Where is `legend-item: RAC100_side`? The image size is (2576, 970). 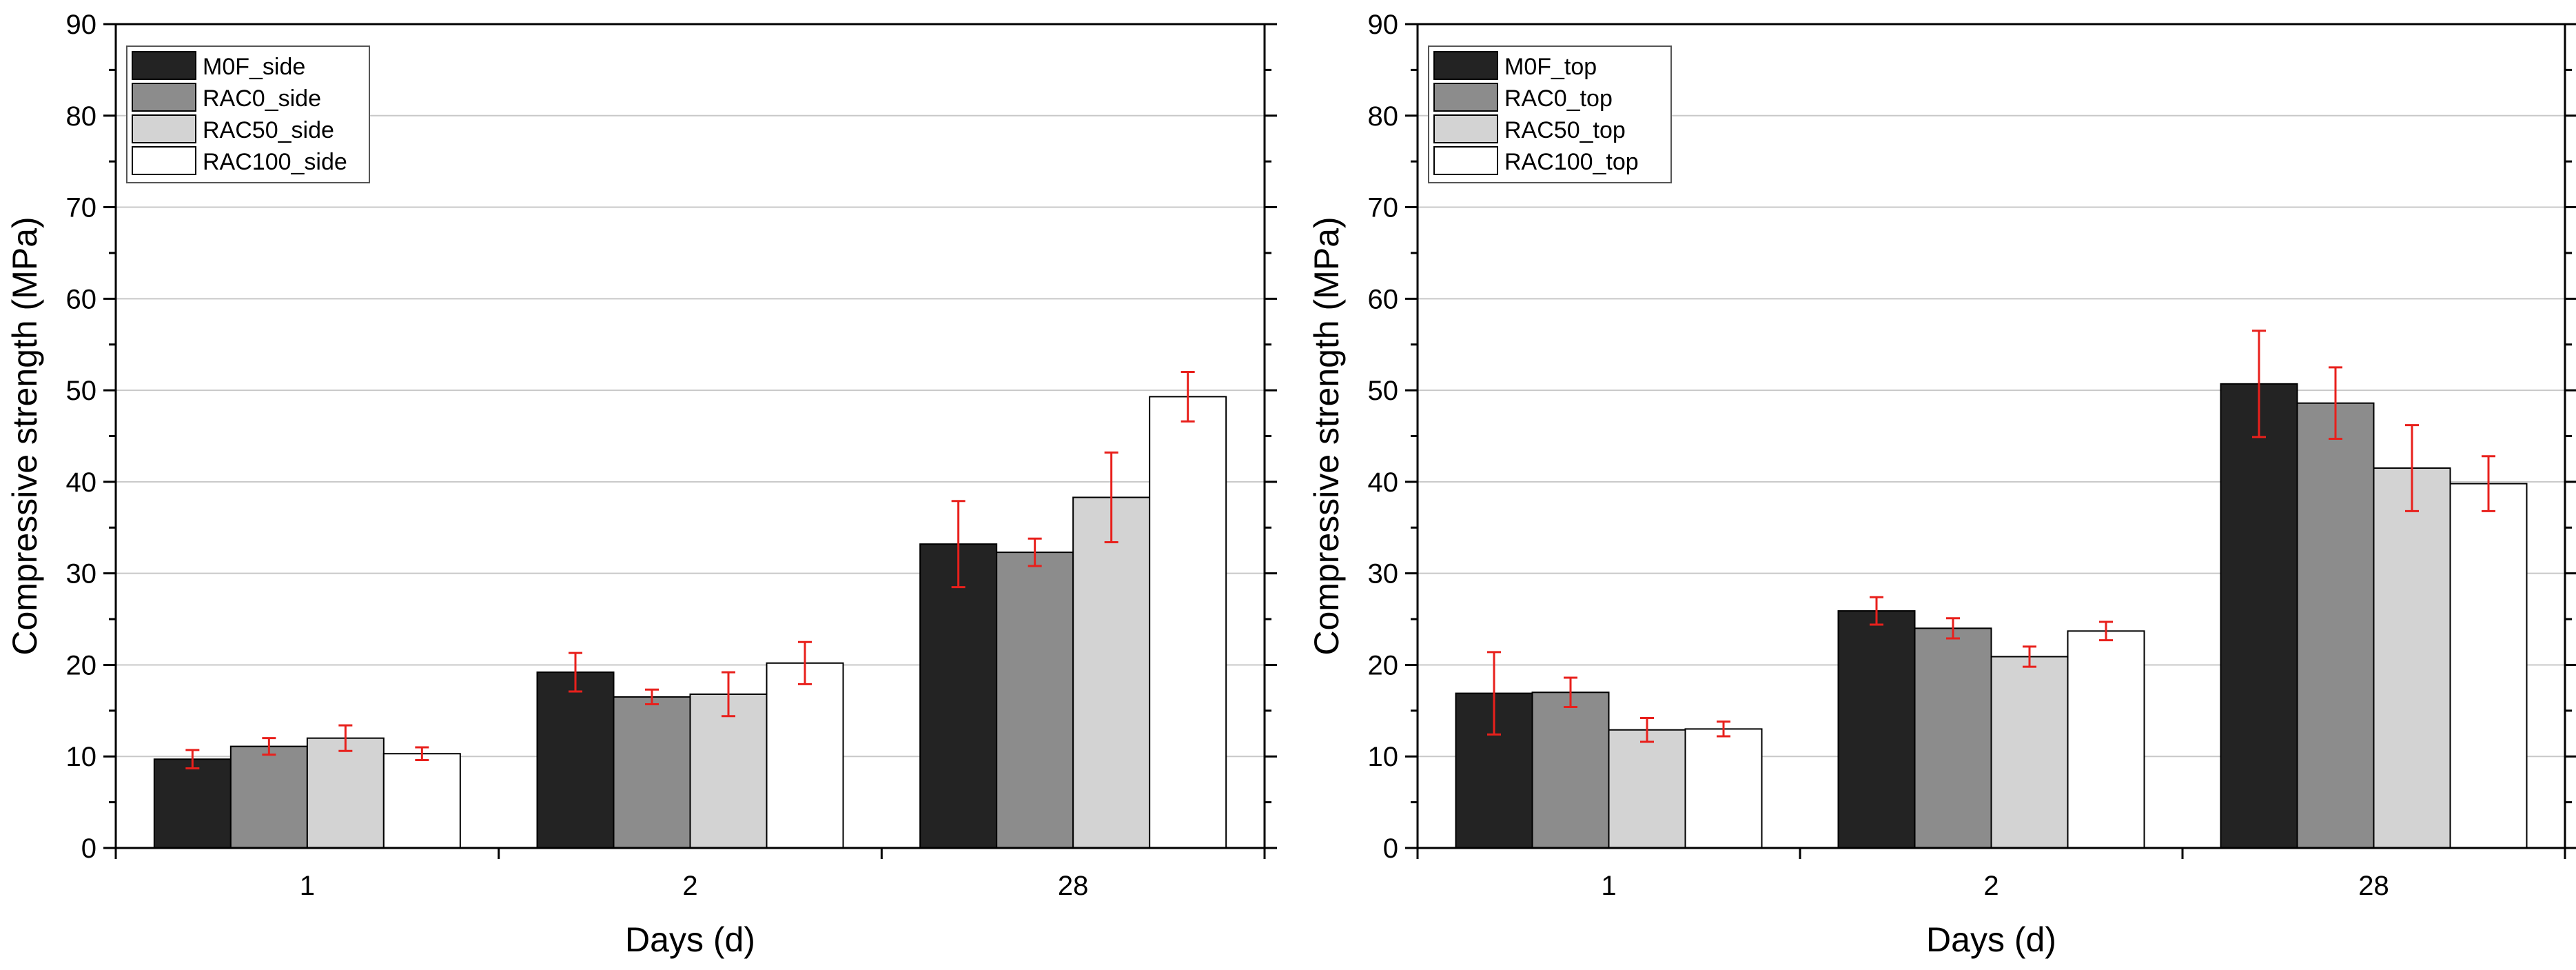 legend-item: RAC100_side is located at coordinates (239, 160).